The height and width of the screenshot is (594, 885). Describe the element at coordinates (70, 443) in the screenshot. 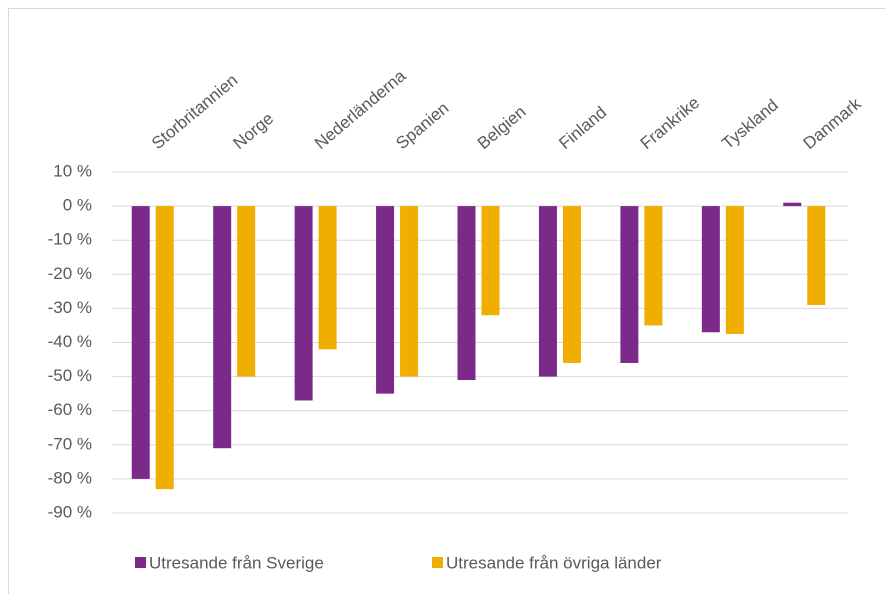

I see `y-tick-label: -70 %` at that location.